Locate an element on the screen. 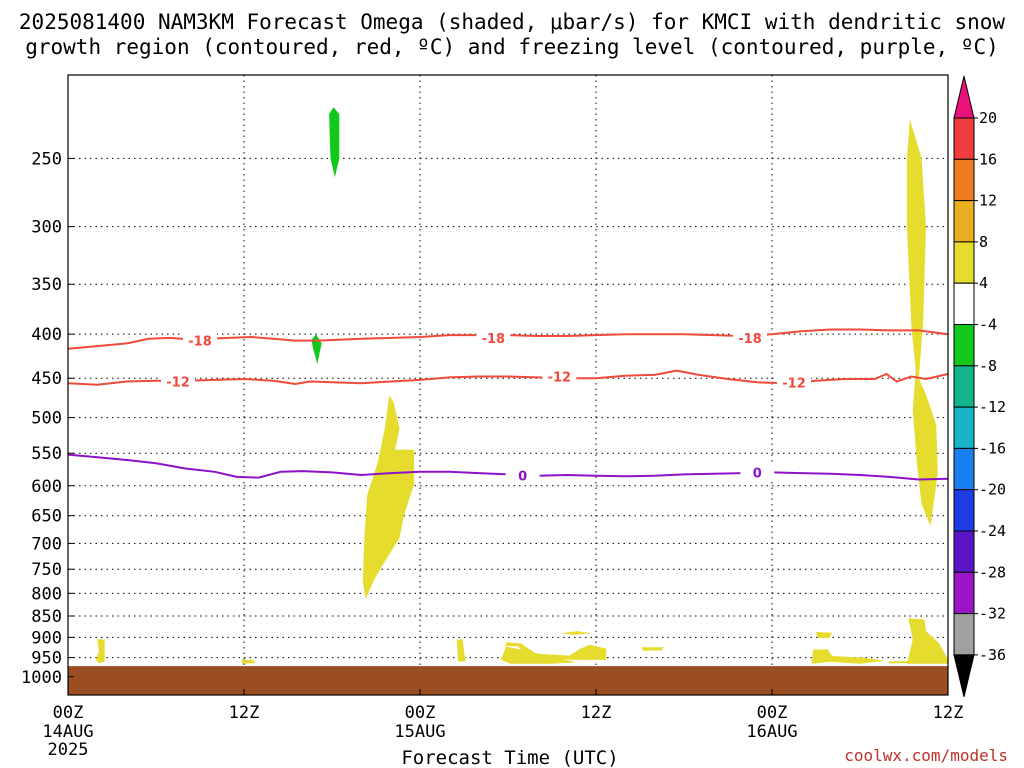 Image resolution: width=1024 pixels, height=768 pixels. y-tick-label-600: 600 is located at coordinates (46, 487).